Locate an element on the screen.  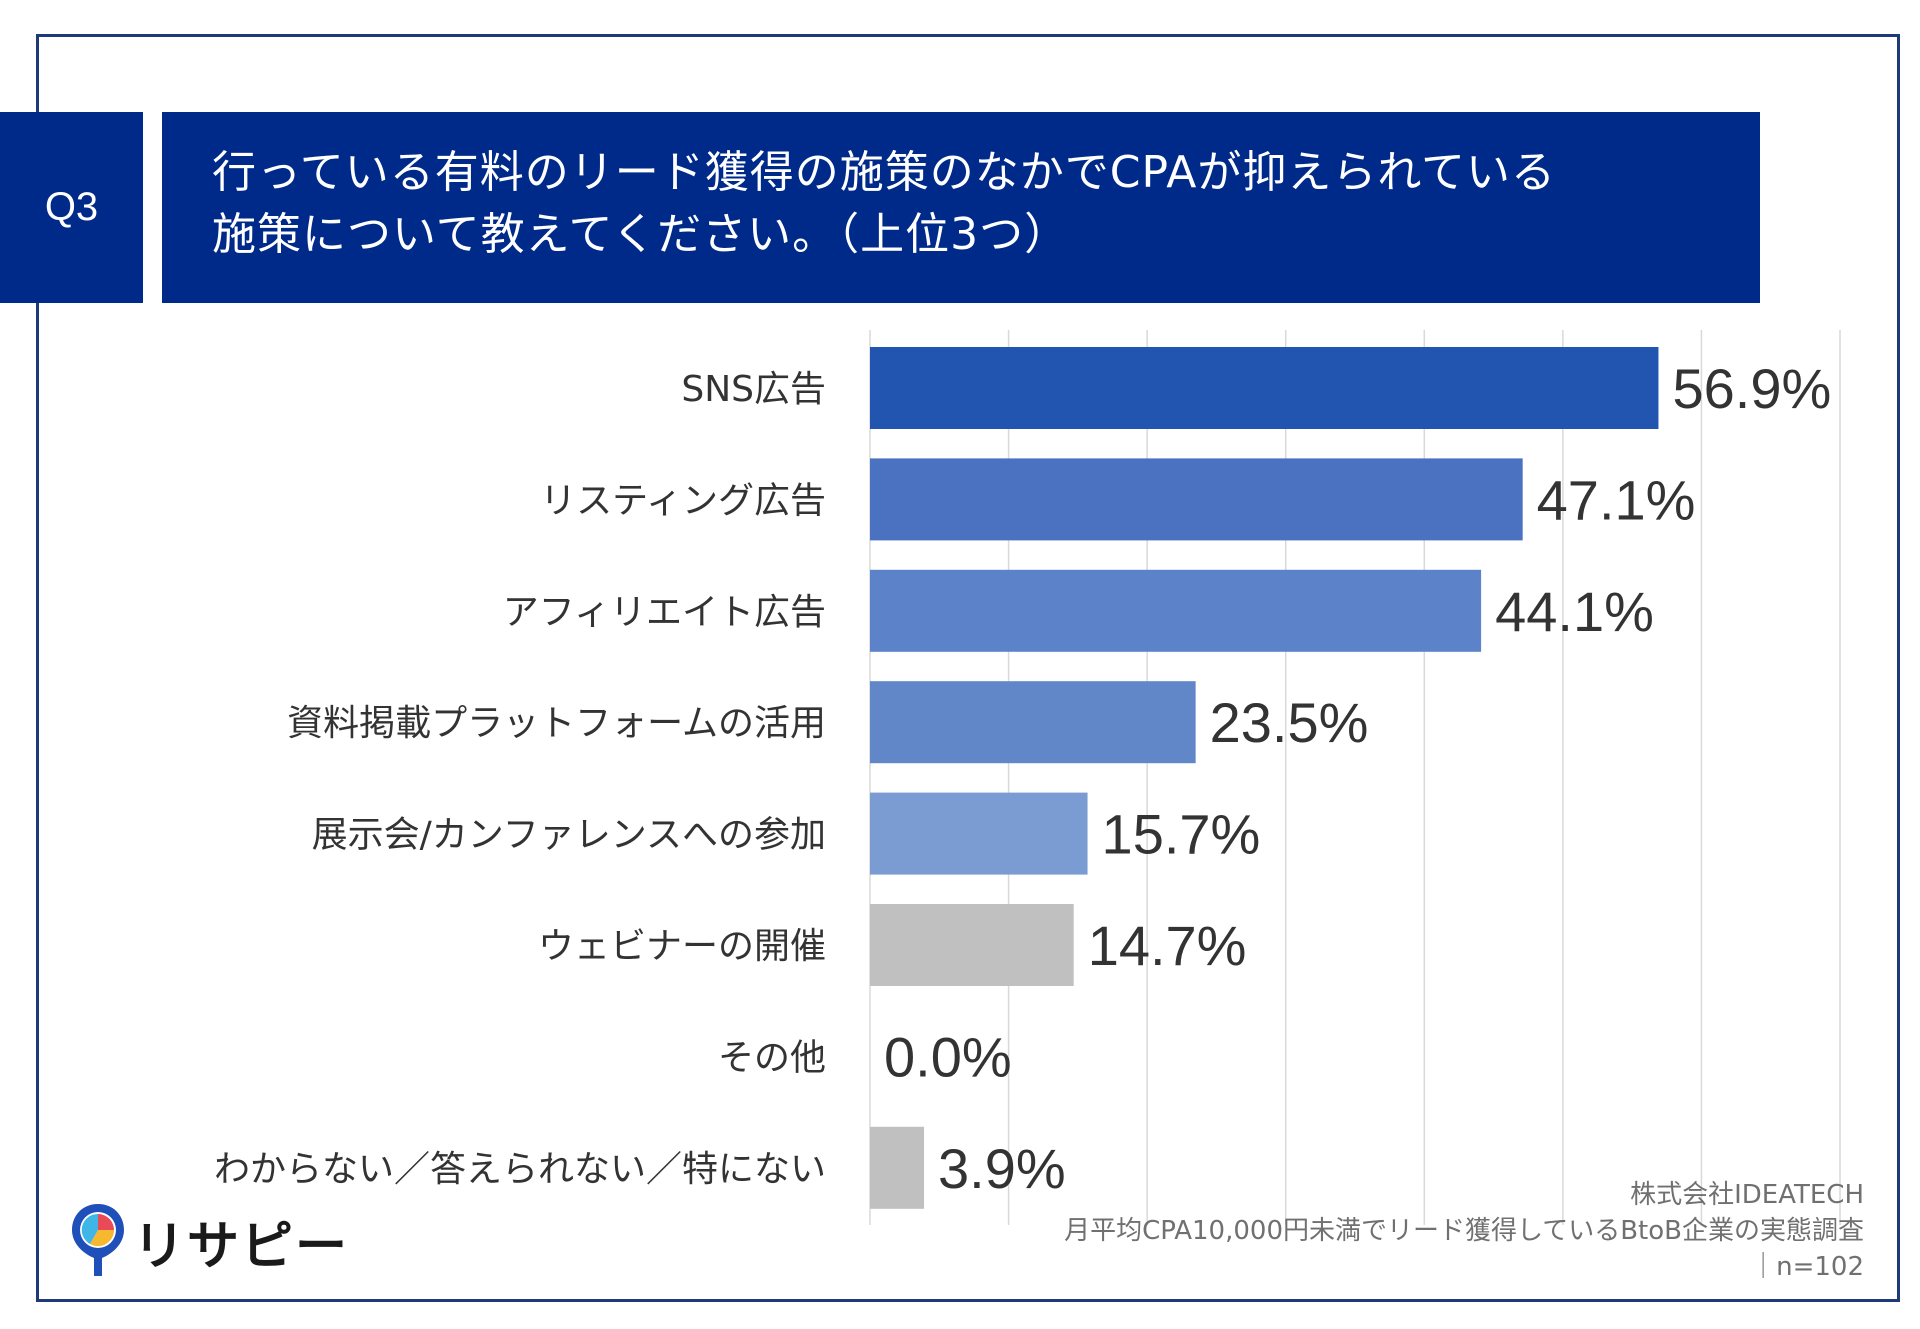
source-sample: ｜n=102 is located at coordinates (1807, 1267).